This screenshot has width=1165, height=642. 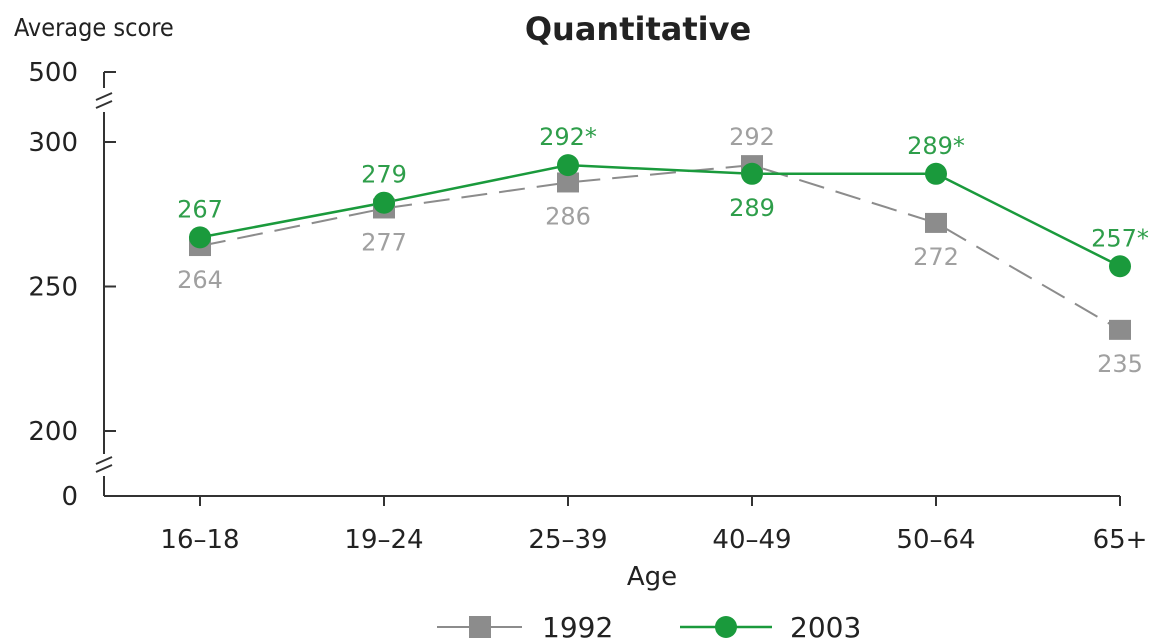 I want to click on legend-label-1992: 1992, so click(x=577, y=626).